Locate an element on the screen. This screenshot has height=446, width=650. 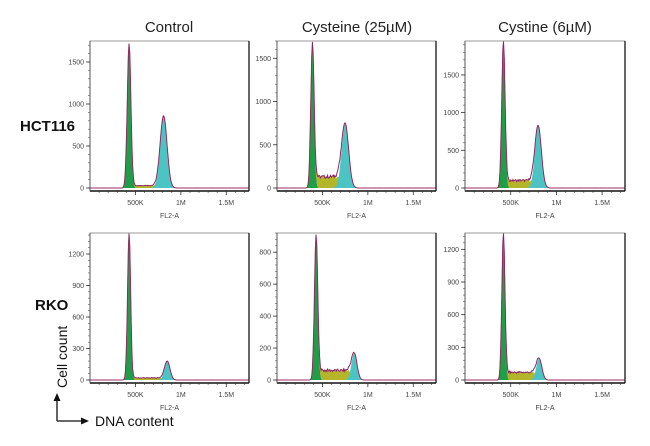
y-tick-label: 200 is located at coordinates (265, 349).